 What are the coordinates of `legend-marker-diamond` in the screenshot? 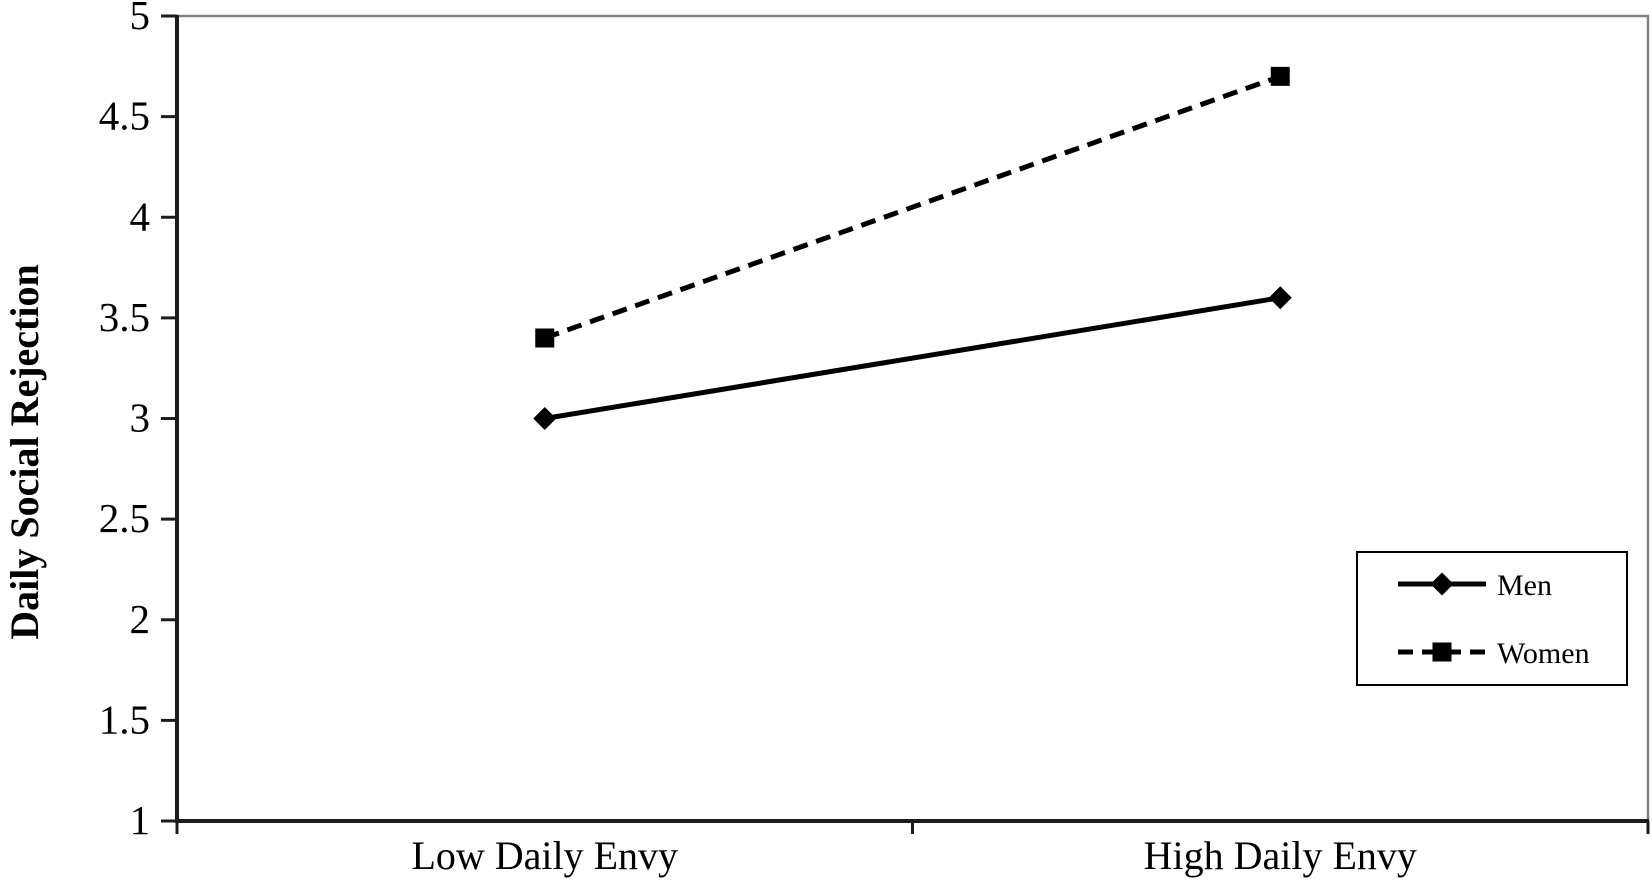 It's located at (1442, 584).